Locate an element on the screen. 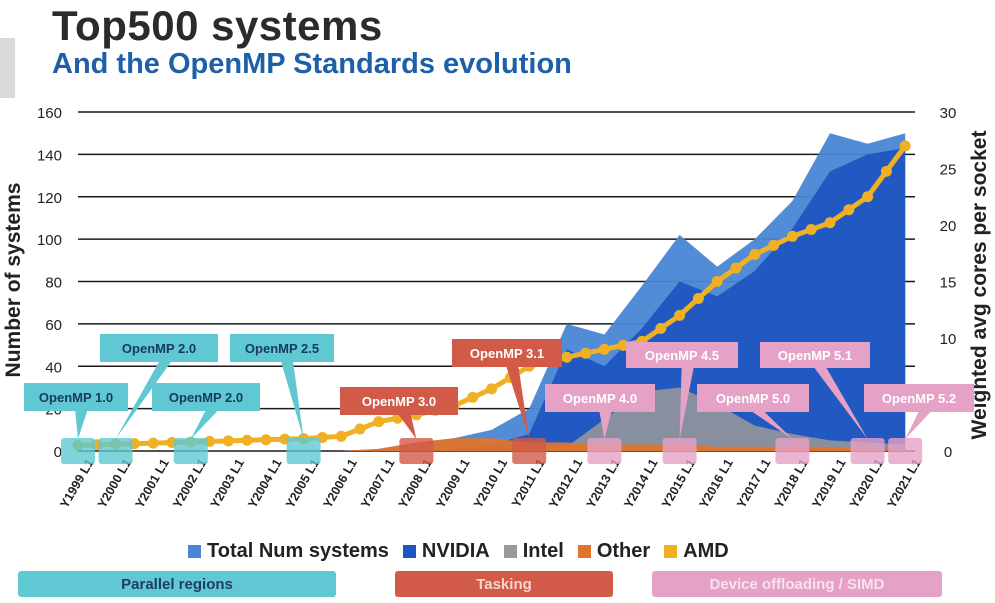 The image size is (995, 603). y2-tick-label: 15 is located at coordinates (948, 283).